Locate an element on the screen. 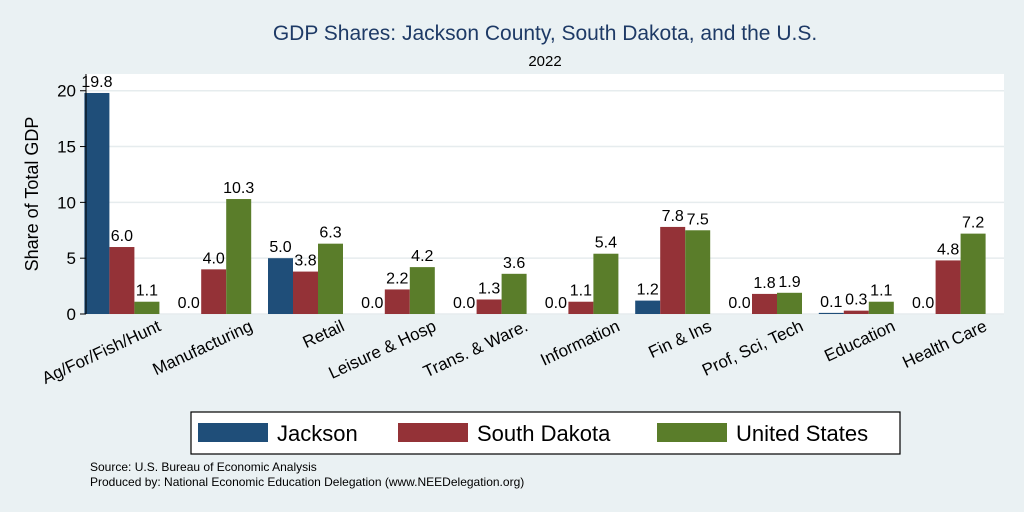 The width and height of the screenshot is (1024, 512). value-label: 6.3 is located at coordinates (330, 233).